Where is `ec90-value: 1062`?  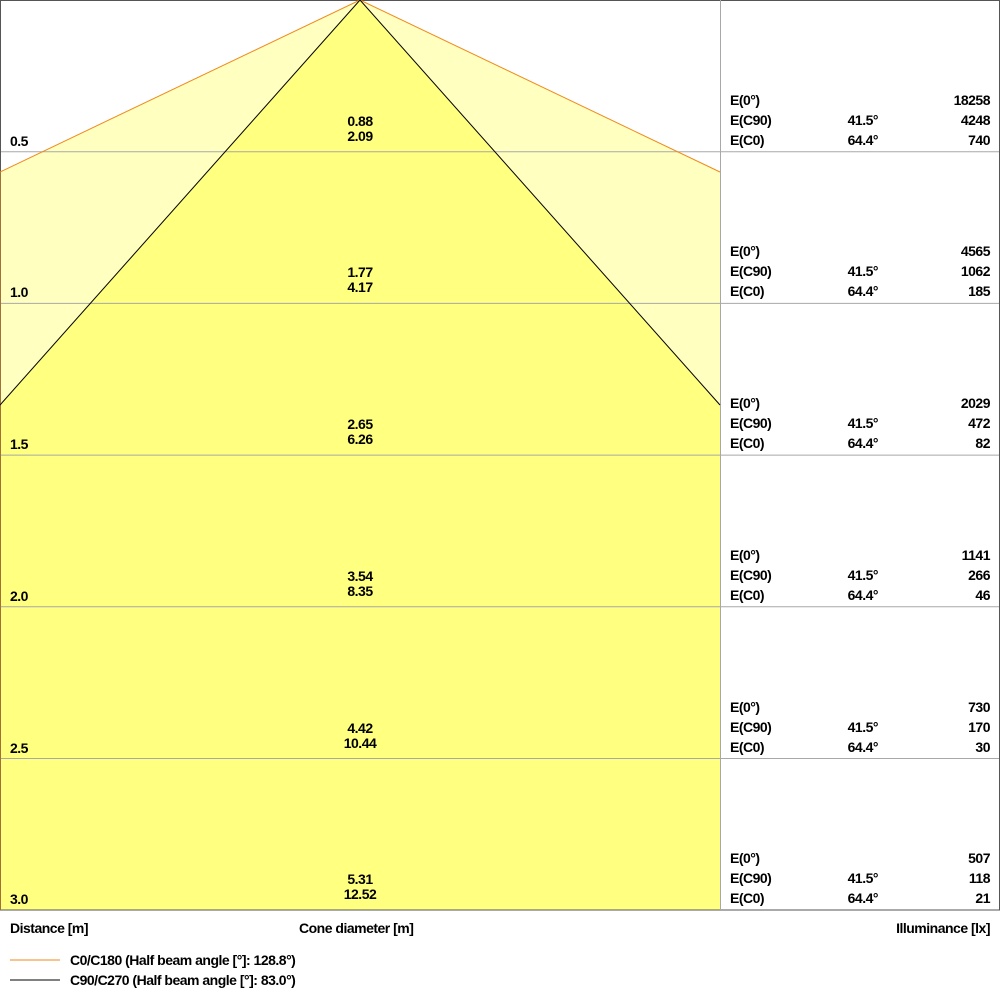
ec90-value: 1062 is located at coordinates (975, 271).